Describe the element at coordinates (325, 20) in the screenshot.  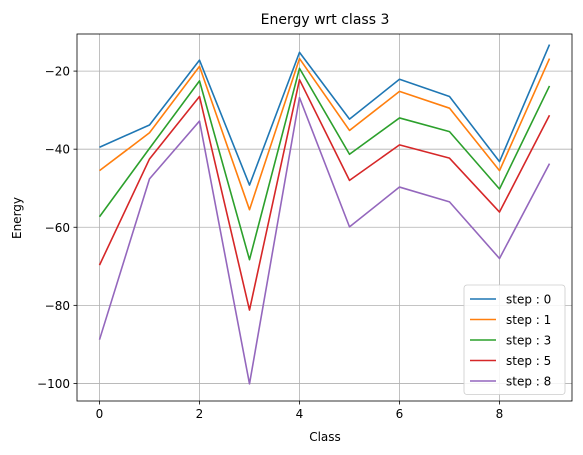
I see `chart-title: Energy wrt class 3` at that location.